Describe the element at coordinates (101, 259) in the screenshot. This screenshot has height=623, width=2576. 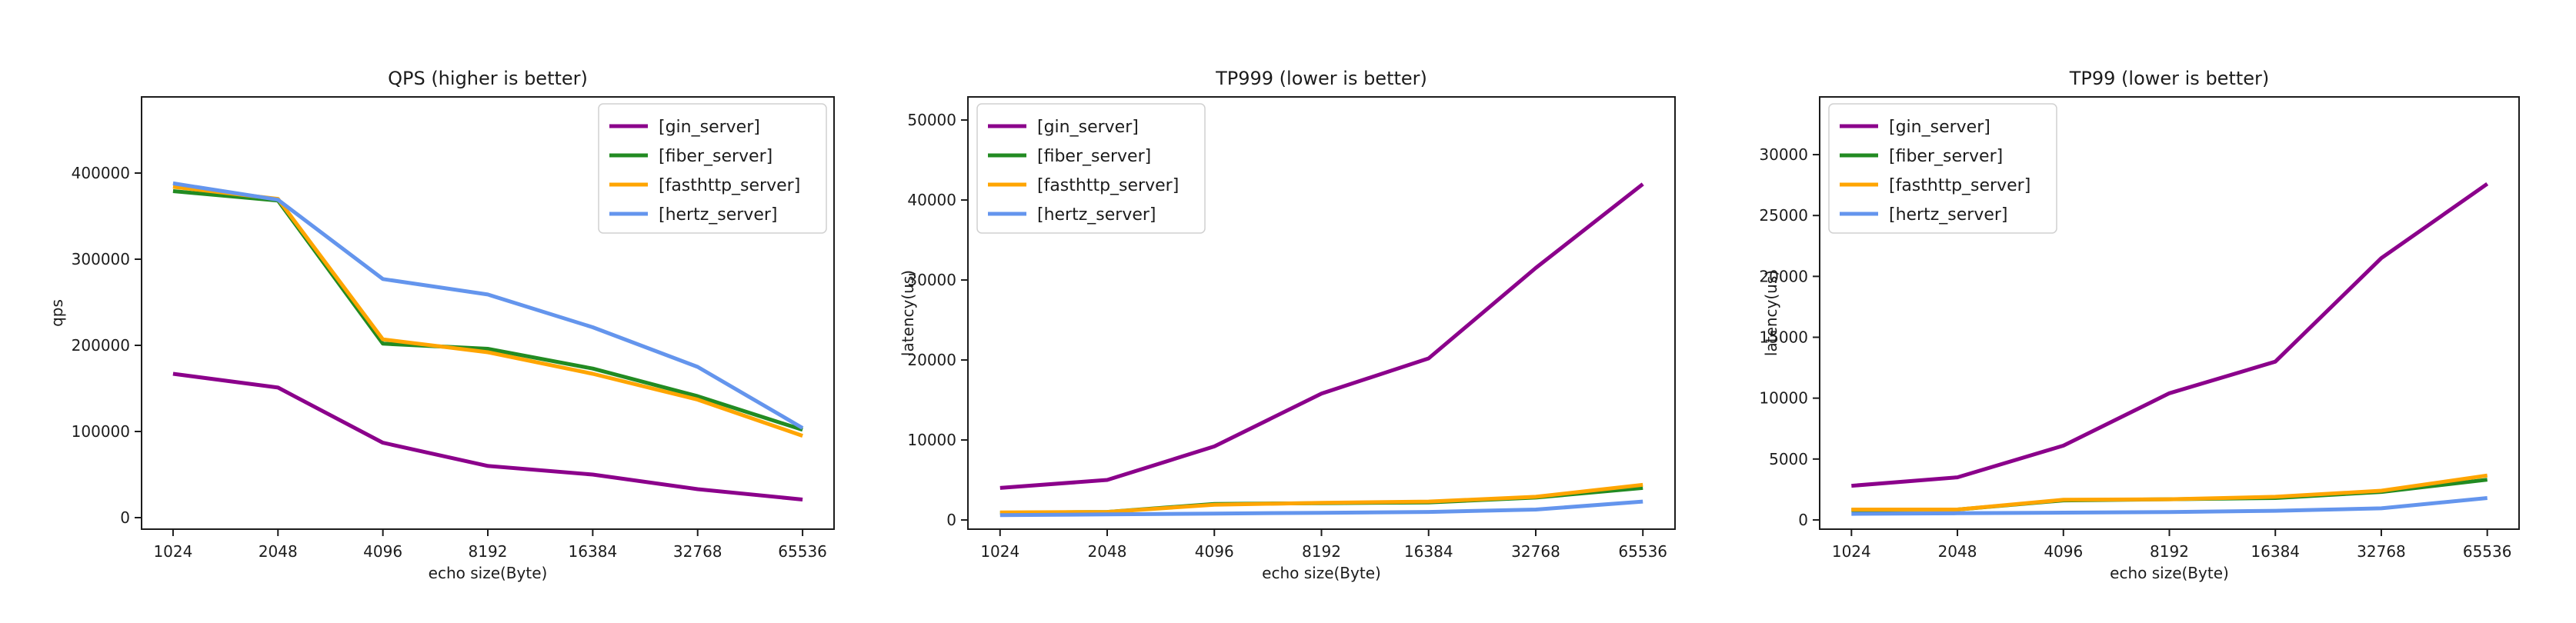
I see `y-tick-label: 300000` at that location.